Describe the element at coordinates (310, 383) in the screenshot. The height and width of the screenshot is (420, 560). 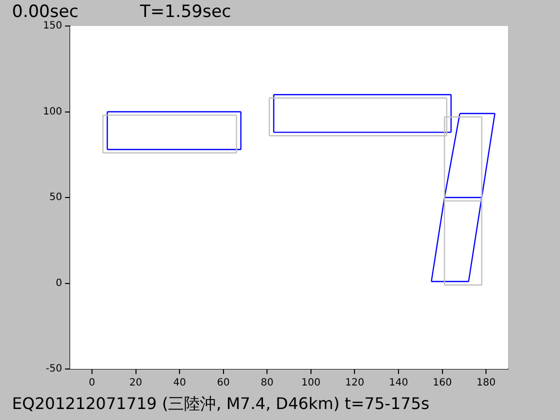
I see `x-tick-label: 100` at that location.